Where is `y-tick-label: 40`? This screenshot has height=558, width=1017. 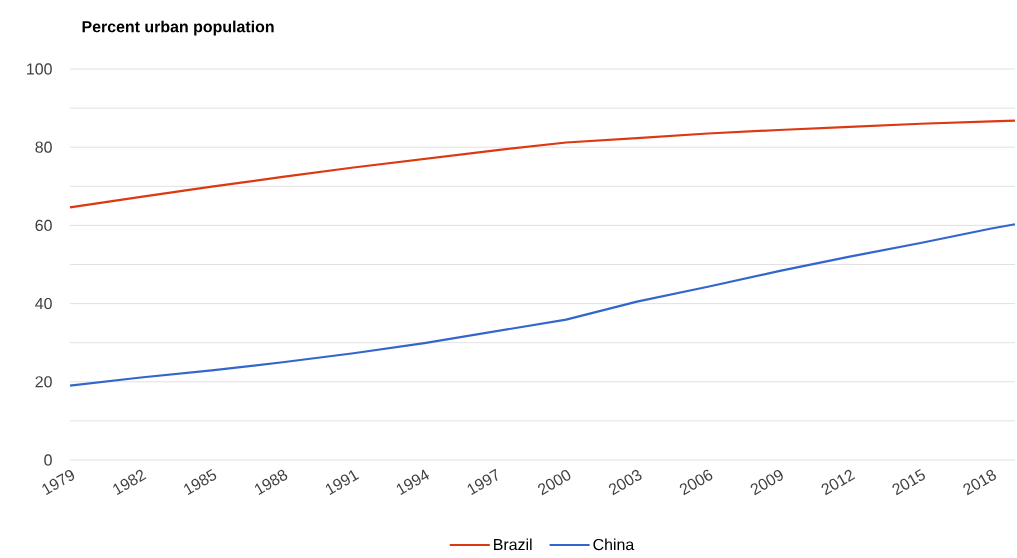
y-tick-label: 40 is located at coordinates (43, 303).